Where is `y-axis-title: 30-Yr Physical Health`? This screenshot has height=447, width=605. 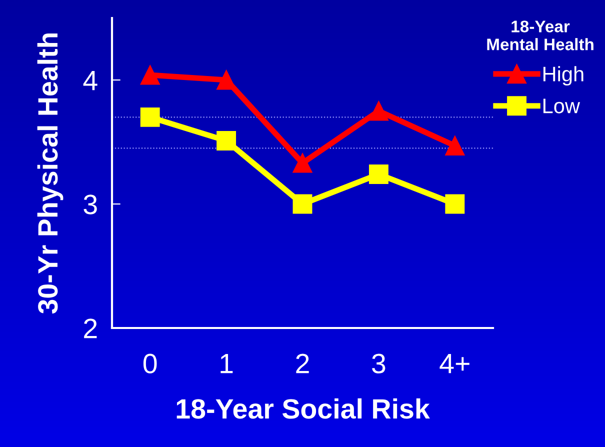 y-axis-title: 30-Yr Physical Health is located at coordinates (50, 173).